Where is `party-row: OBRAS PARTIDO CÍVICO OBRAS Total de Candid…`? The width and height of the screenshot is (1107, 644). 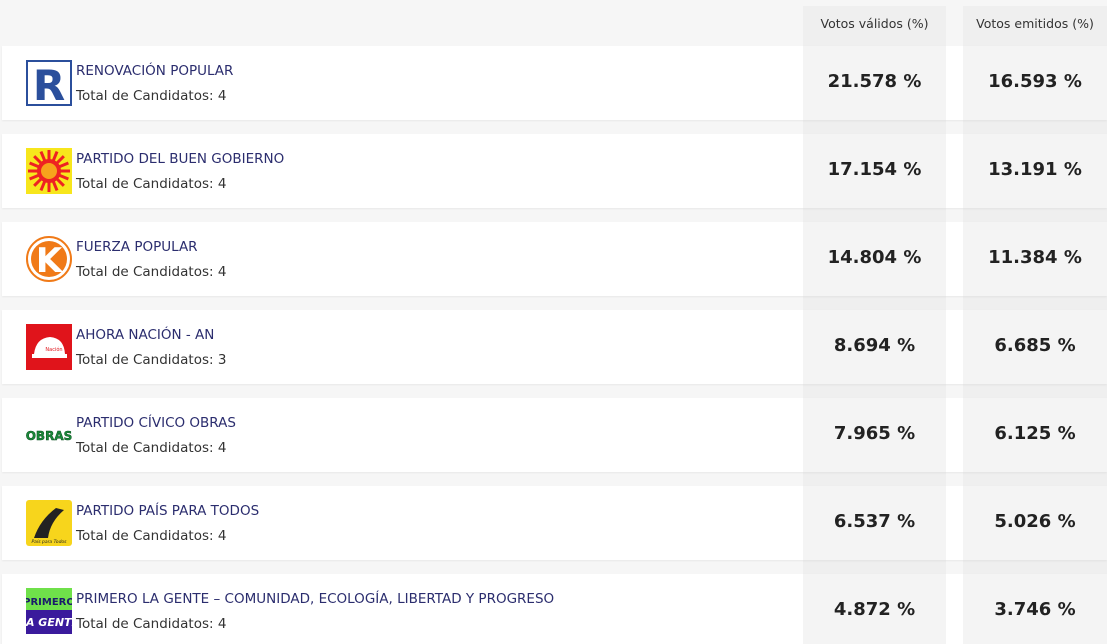 party-row: OBRAS PARTIDO CÍVICO OBRAS Total de Candid… is located at coordinates (554, 435).